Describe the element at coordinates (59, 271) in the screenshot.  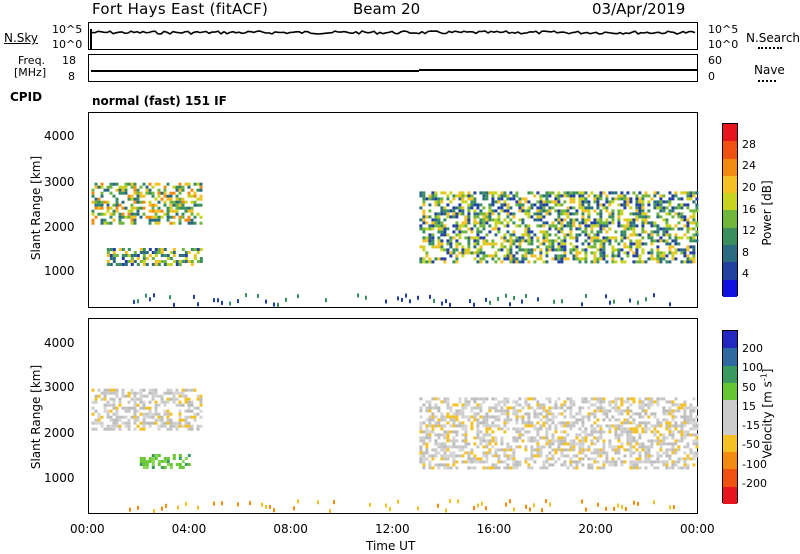
I see `power-ytick-1000: 1000` at that location.